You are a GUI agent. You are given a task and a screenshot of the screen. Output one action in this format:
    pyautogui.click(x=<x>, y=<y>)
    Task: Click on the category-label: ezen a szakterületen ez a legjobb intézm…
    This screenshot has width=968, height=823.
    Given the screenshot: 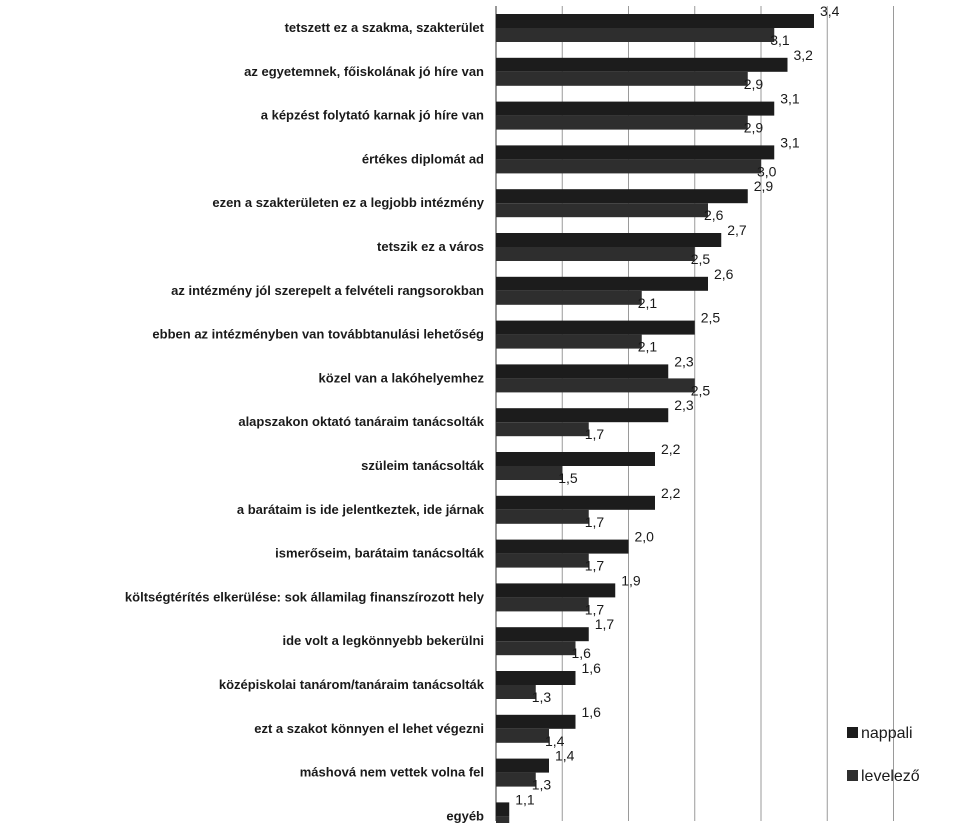 What is the action you would take?
    pyautogui.click(x=348, y=202)
    